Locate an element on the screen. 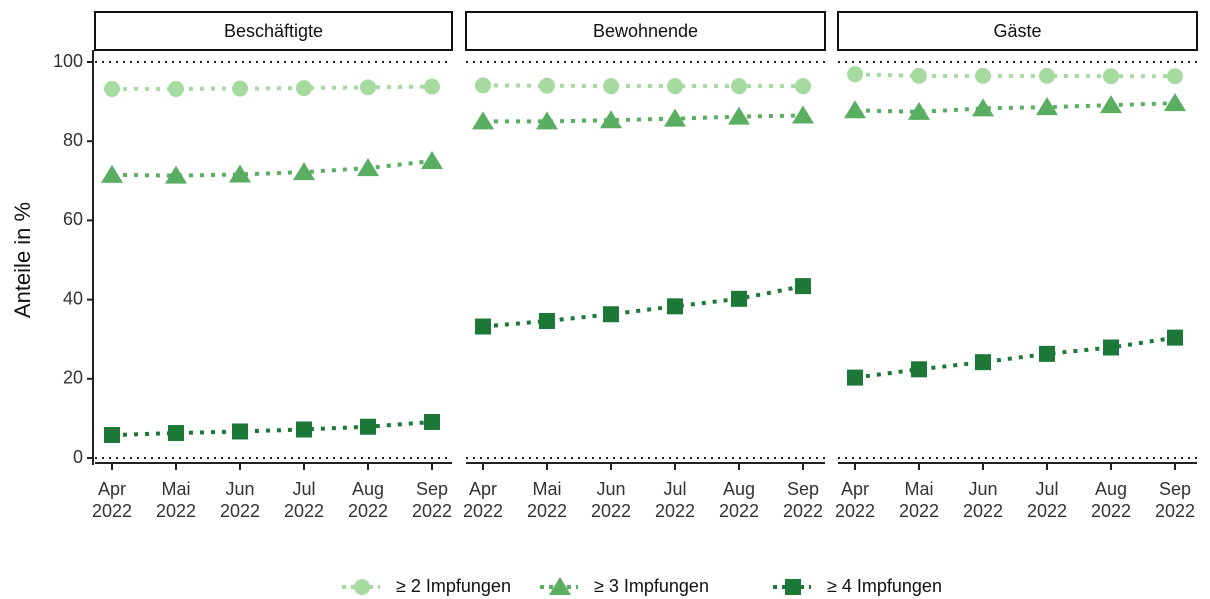  y-tick-label: 40 is located at coordinates (73, 298).